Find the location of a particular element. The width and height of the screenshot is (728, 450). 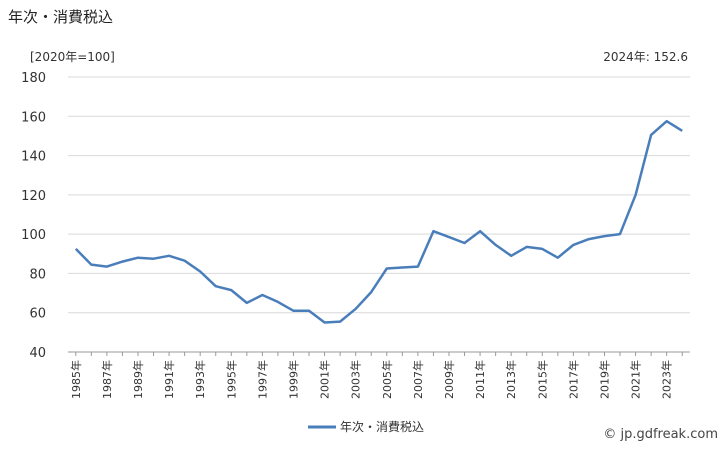

x-tick-label: 2015年 is located at coordinates (542, 379).